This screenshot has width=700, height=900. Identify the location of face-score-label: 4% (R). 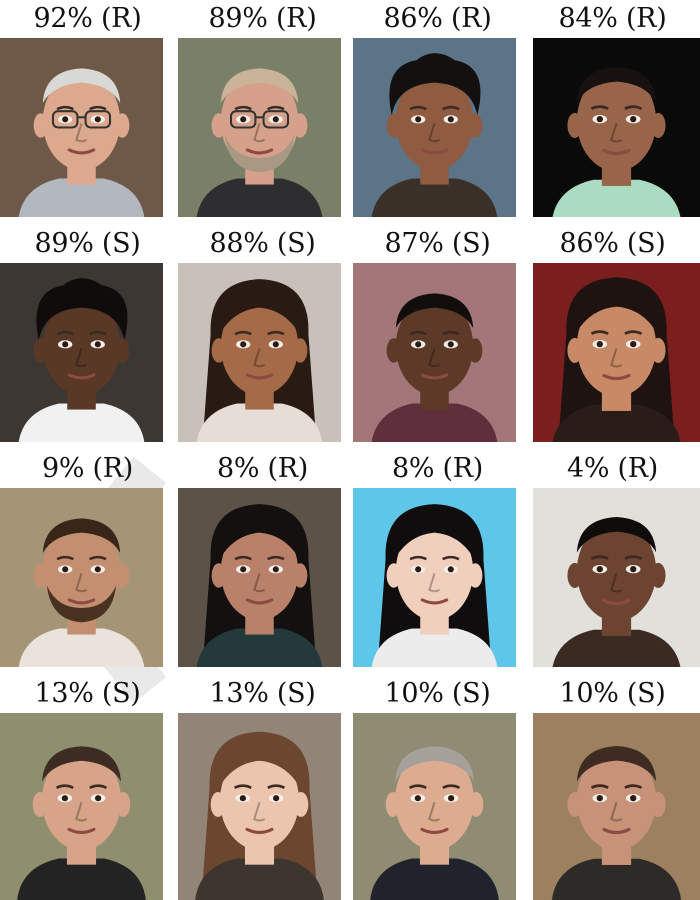
(612, 468).